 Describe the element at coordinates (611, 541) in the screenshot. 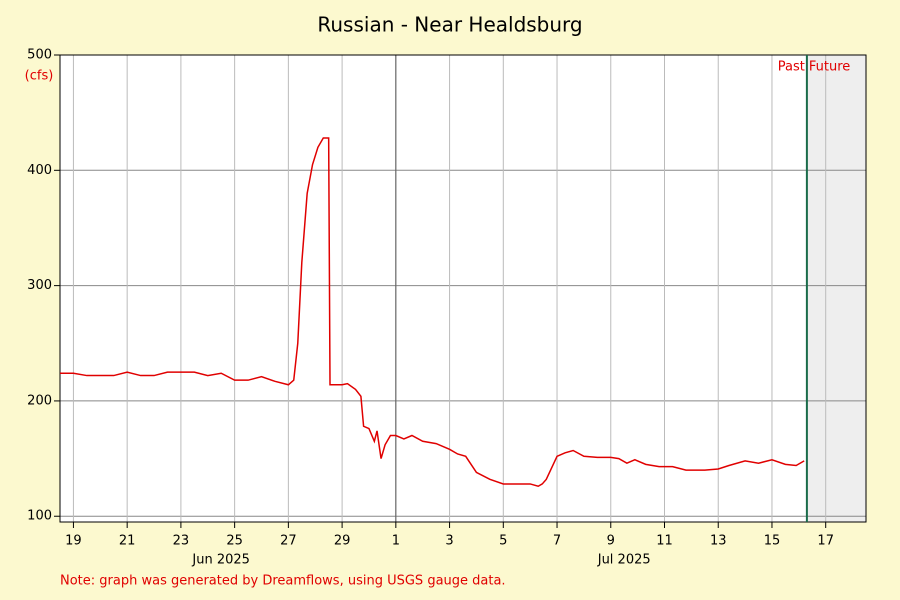

I see `x-tick-label: 9` at that location.